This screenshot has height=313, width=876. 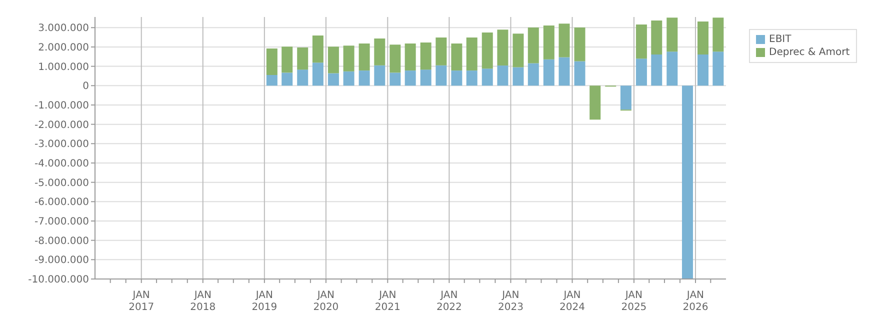 What do you see at coordinates (203, 301) in the screenshot?
I see `x-tick-label: JAN 2018` at bounding box center [203, 301].